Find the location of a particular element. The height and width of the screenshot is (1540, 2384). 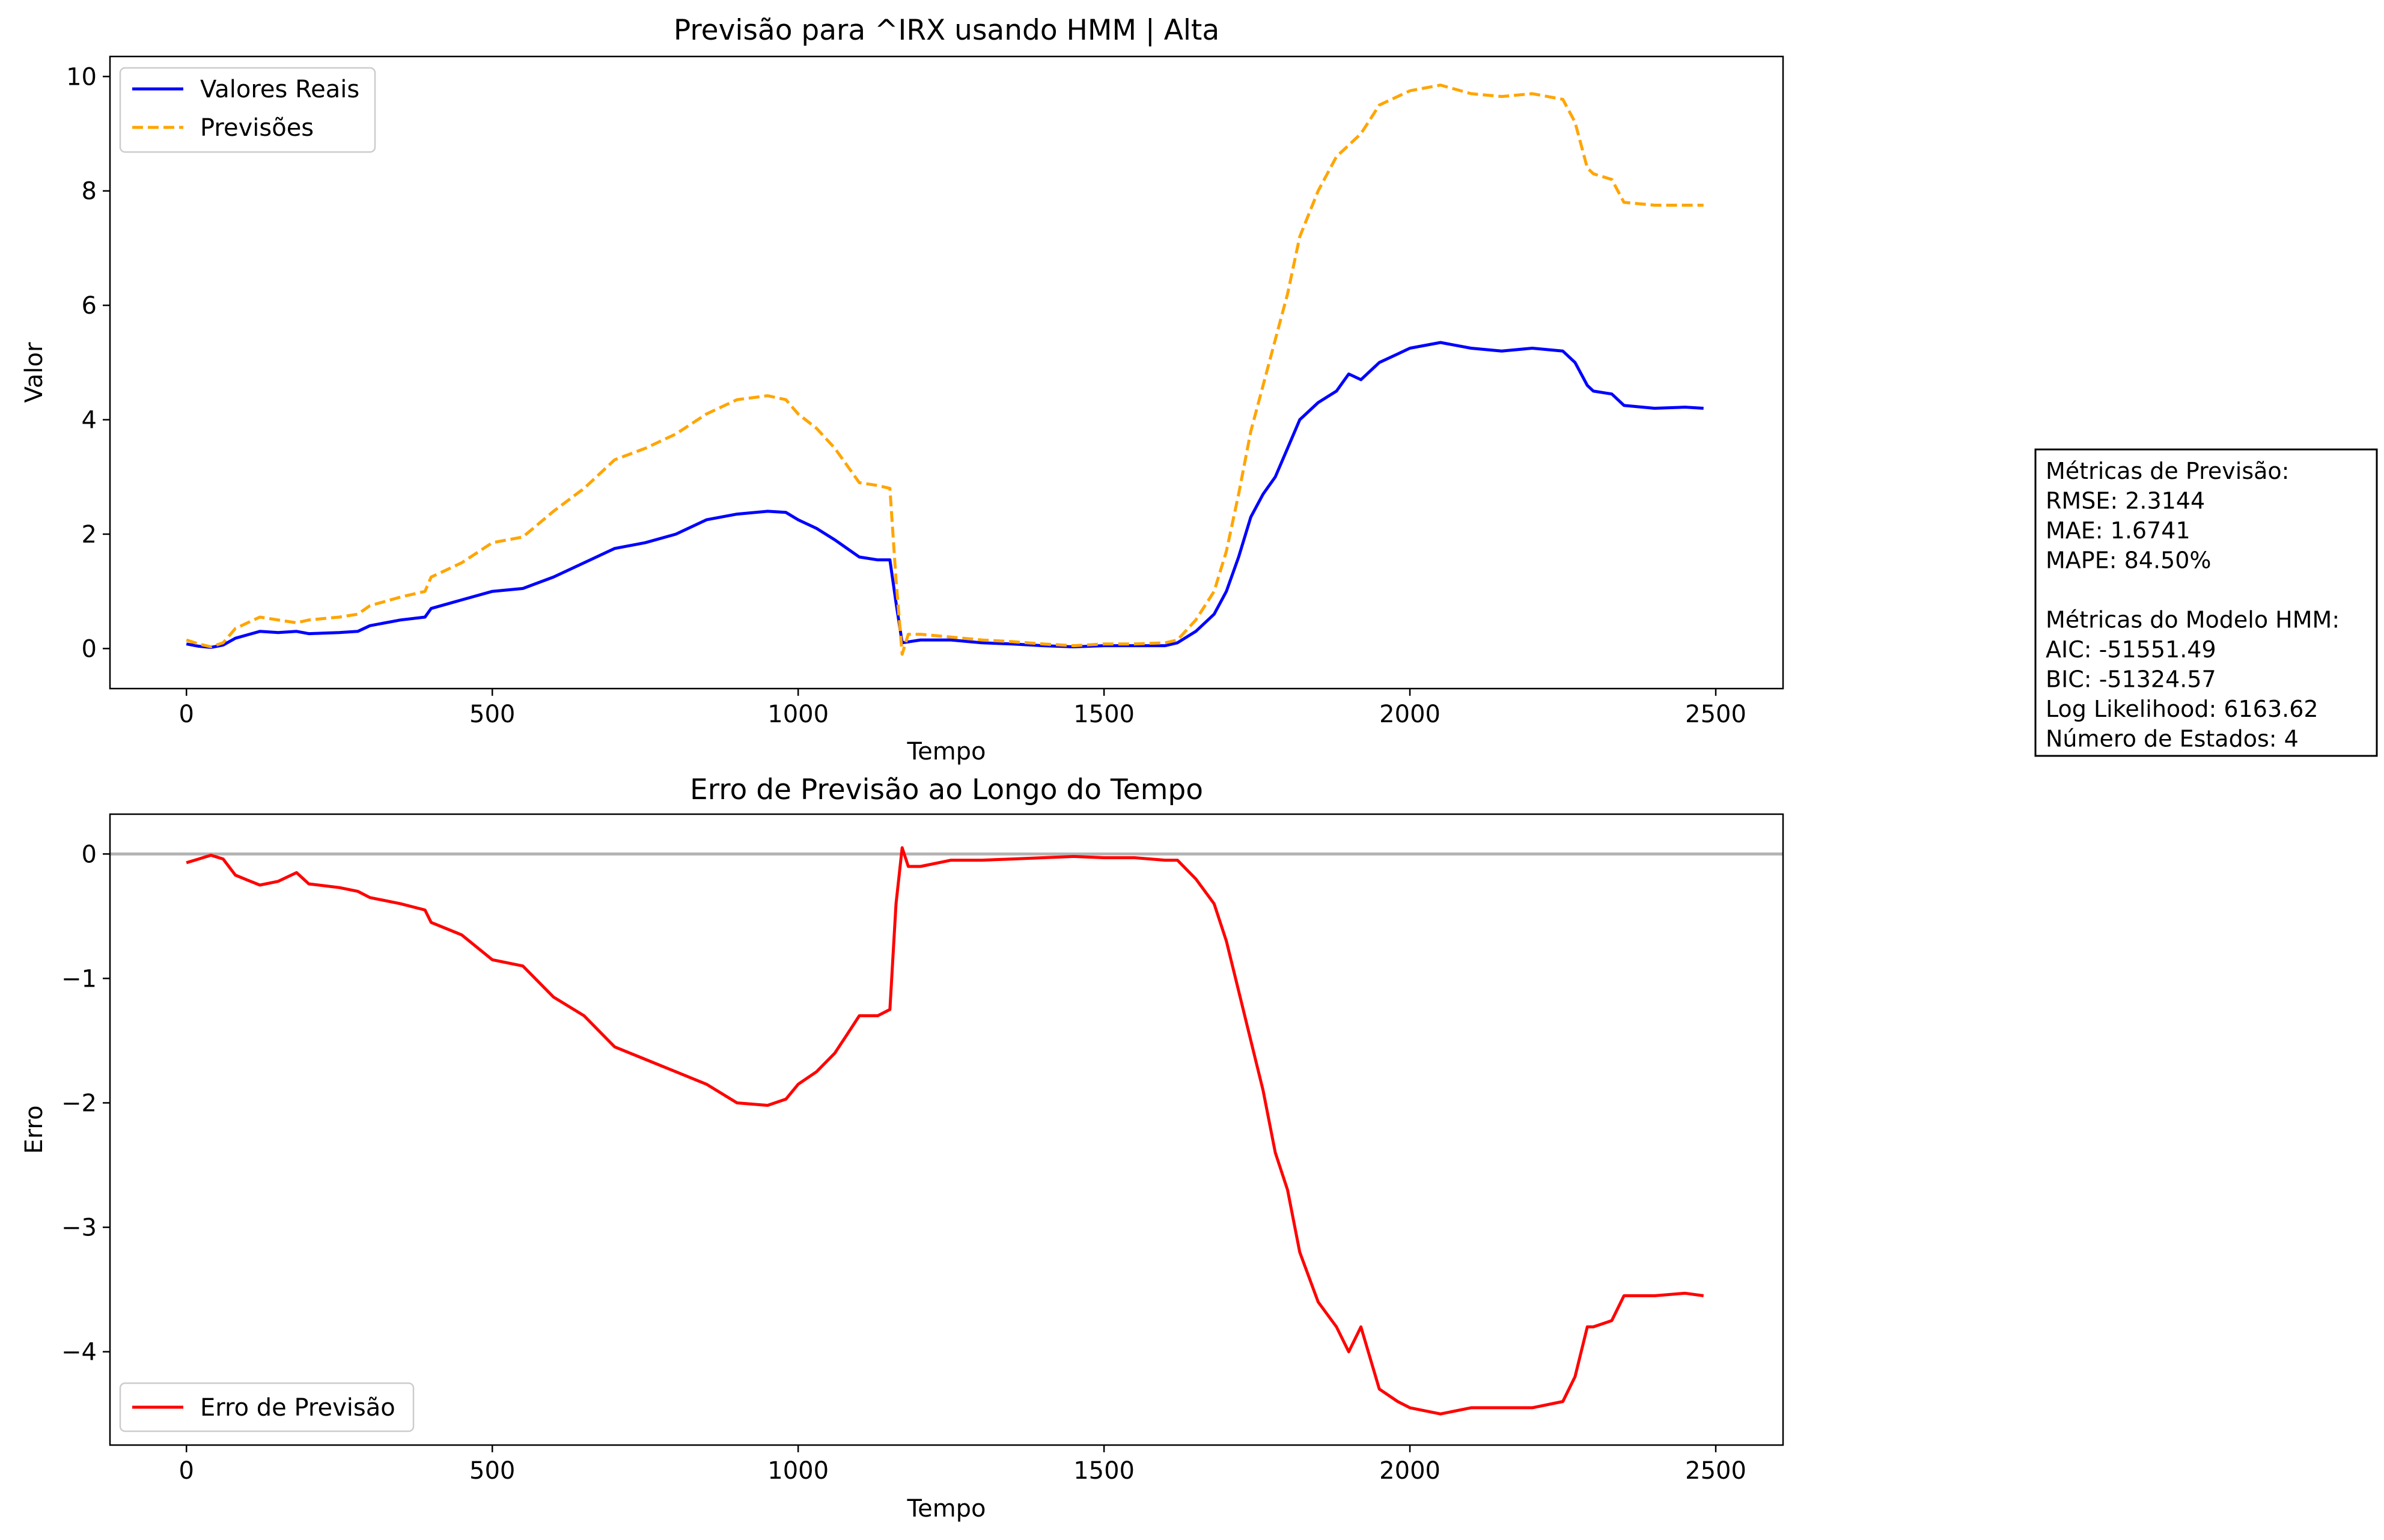

metrics-line: Métricas de Previsão: is located at coordinates (2167, 471).